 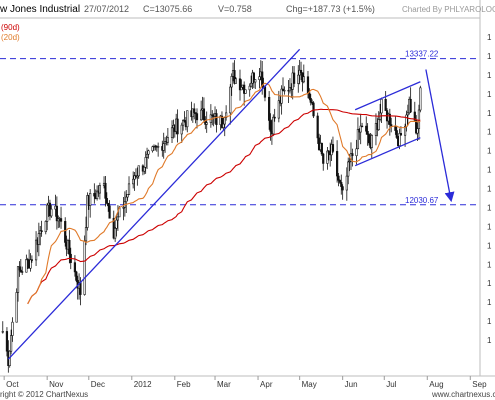 What do you see at coordinates (422, 200) in the screenshot?
I see `level-label: 12030.67` at bounding box center [422, 200].